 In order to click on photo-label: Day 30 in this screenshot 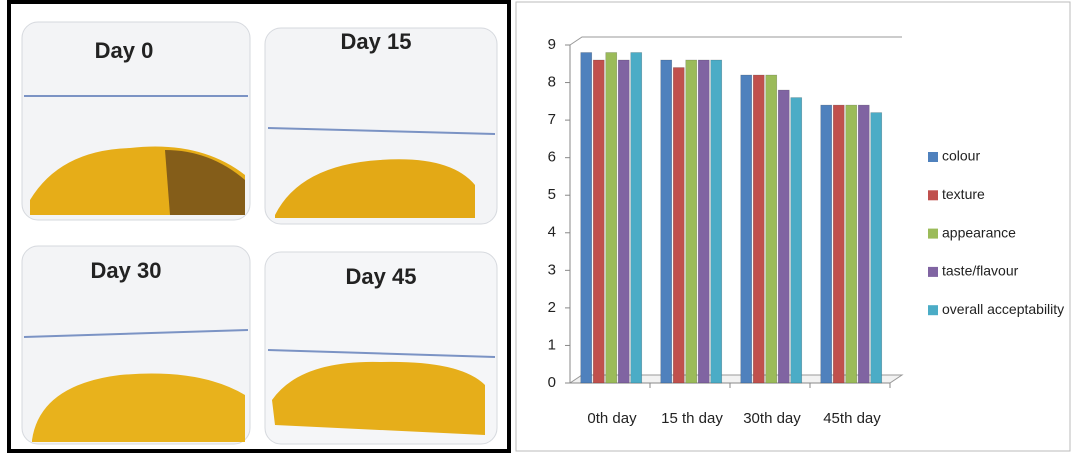, I will do `click(126, 270)`.